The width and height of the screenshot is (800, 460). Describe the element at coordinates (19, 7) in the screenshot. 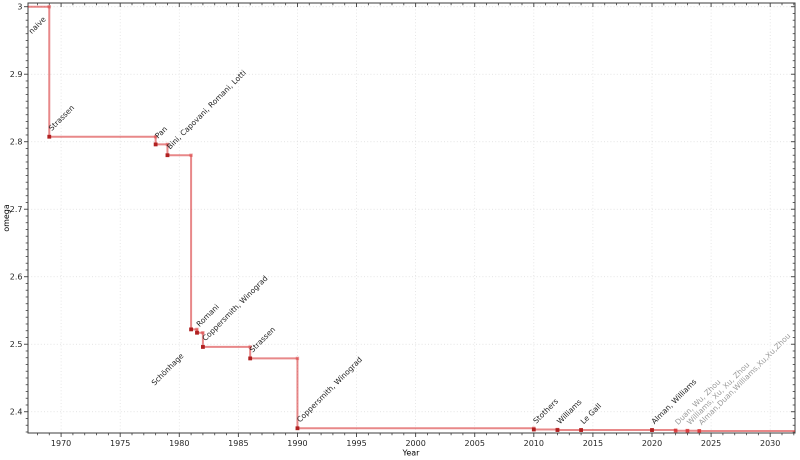

I see `y-tick-label: 3` at that location.